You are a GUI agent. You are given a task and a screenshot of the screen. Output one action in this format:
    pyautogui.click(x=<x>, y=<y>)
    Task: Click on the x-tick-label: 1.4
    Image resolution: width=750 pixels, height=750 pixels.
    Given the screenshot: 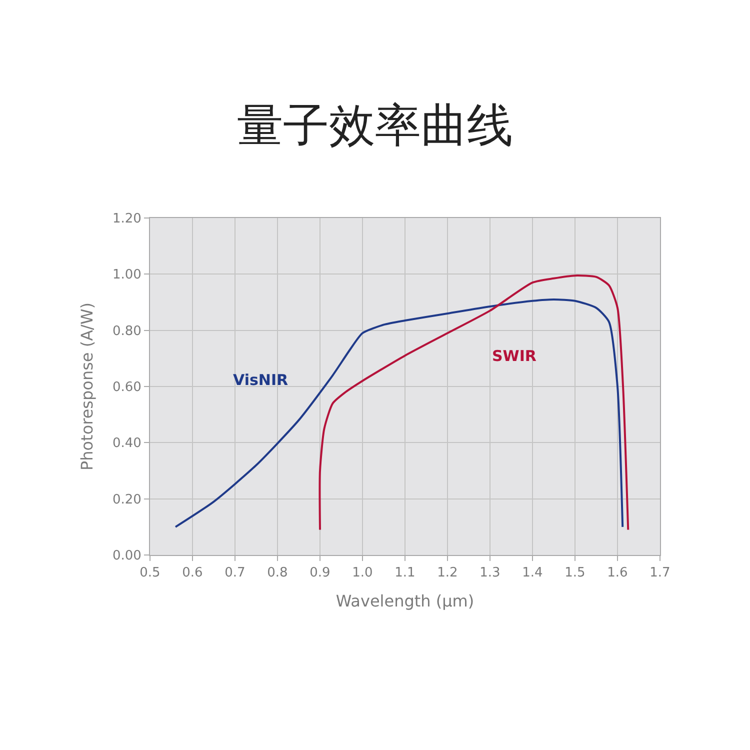 What is the action you would take?
    pyautogui.click(x=532, y=573)
    